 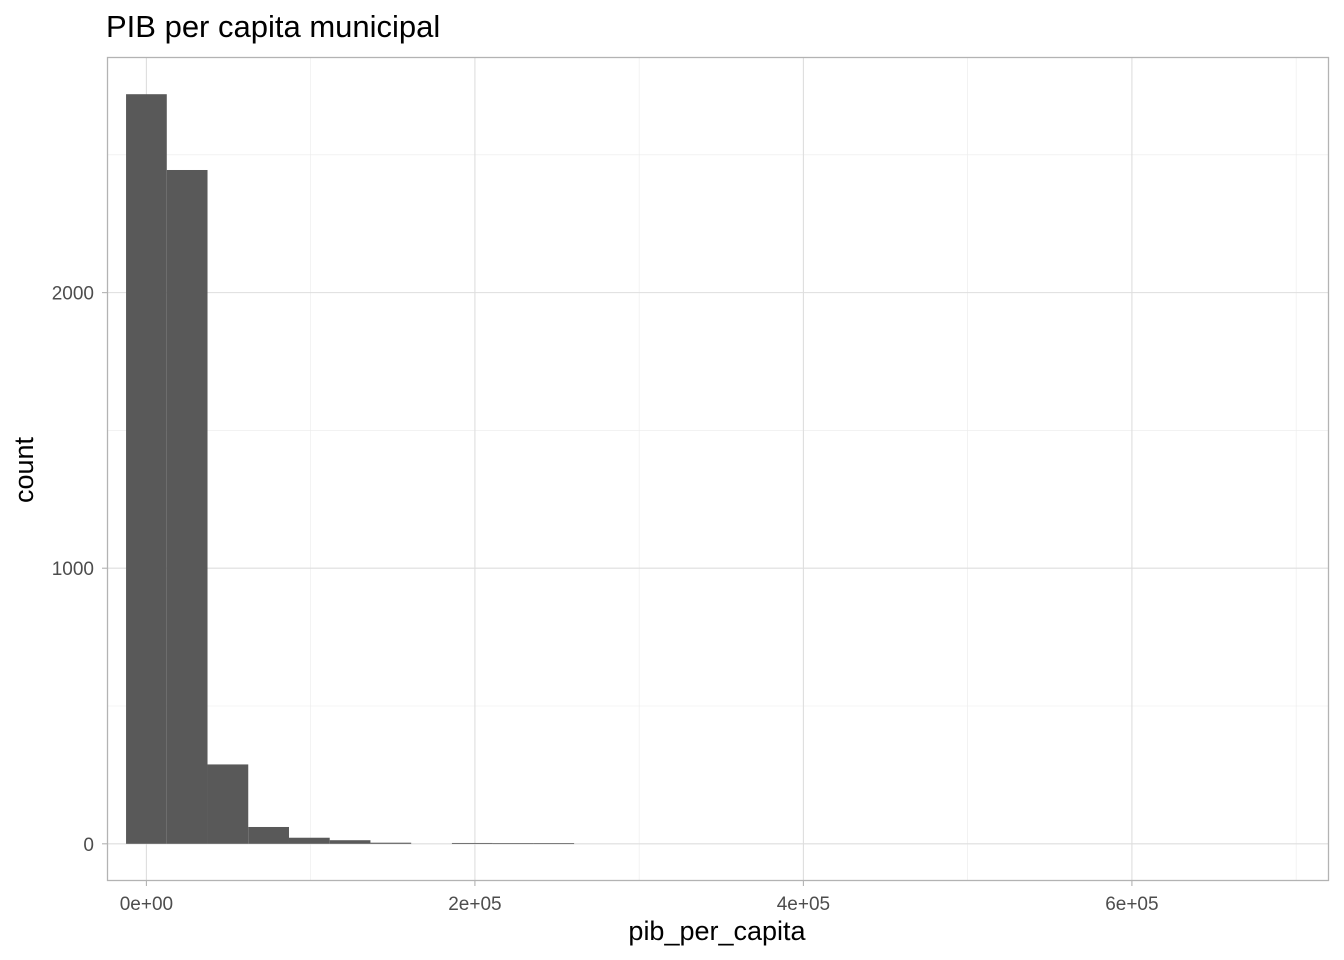 What do you see at coordinates (273, 26) in the screenshot?
I see `chart-title: PIB per capita municipal` at bounding box center [273, 26].